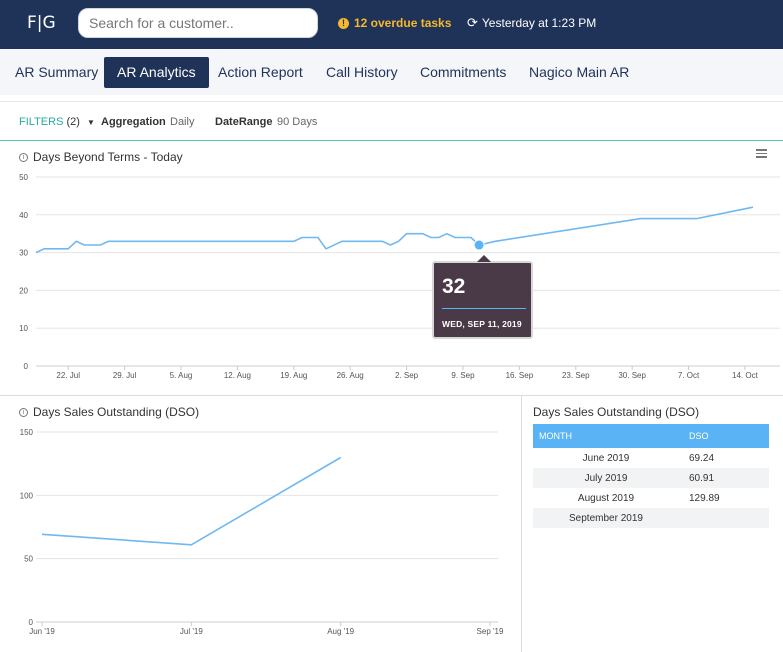  What do you see at coordinates (745, 375) in the screenshot?
I see `x-tick-label: 14. Oct` at bounding box center [745, 375].